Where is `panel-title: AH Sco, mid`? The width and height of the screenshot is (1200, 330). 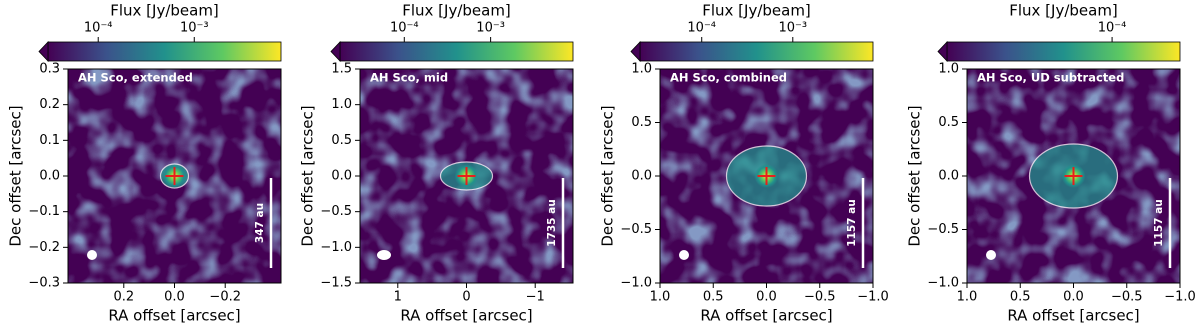
panel-title: AH Sco, mid is located at coordinates (409, 78).